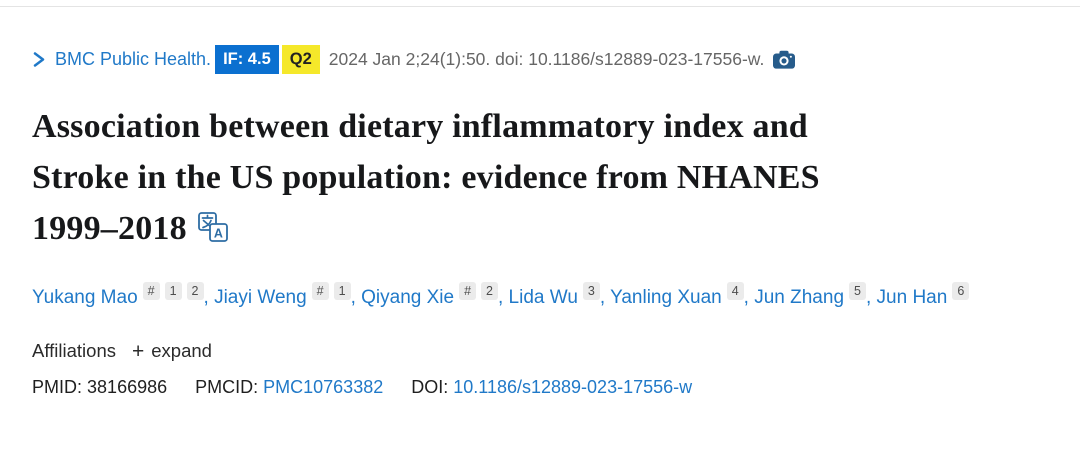 The image size is (1080, 469). What do you see at coordinates (912, 297) in the screenshot?
I see `author-link: Jun Han` at bounding box center [912, 297].